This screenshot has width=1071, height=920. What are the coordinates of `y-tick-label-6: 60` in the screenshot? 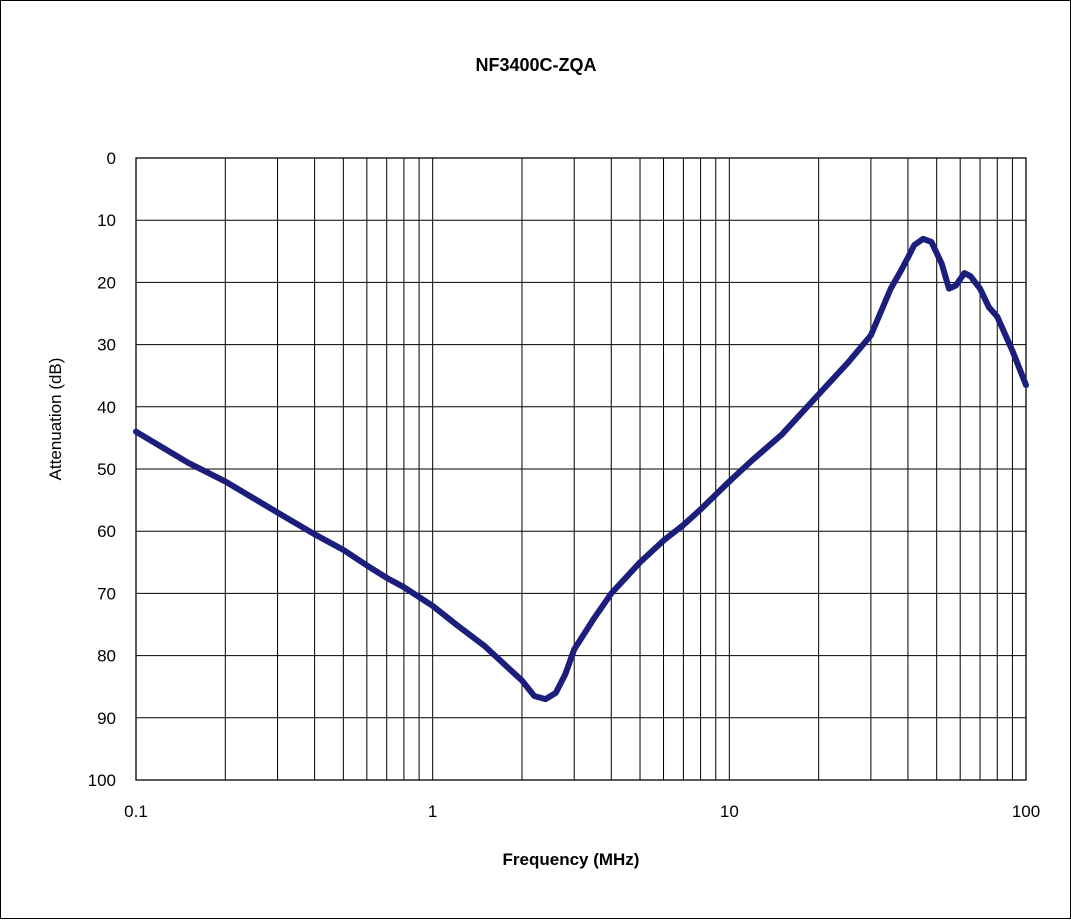 It's located at (106, 531).